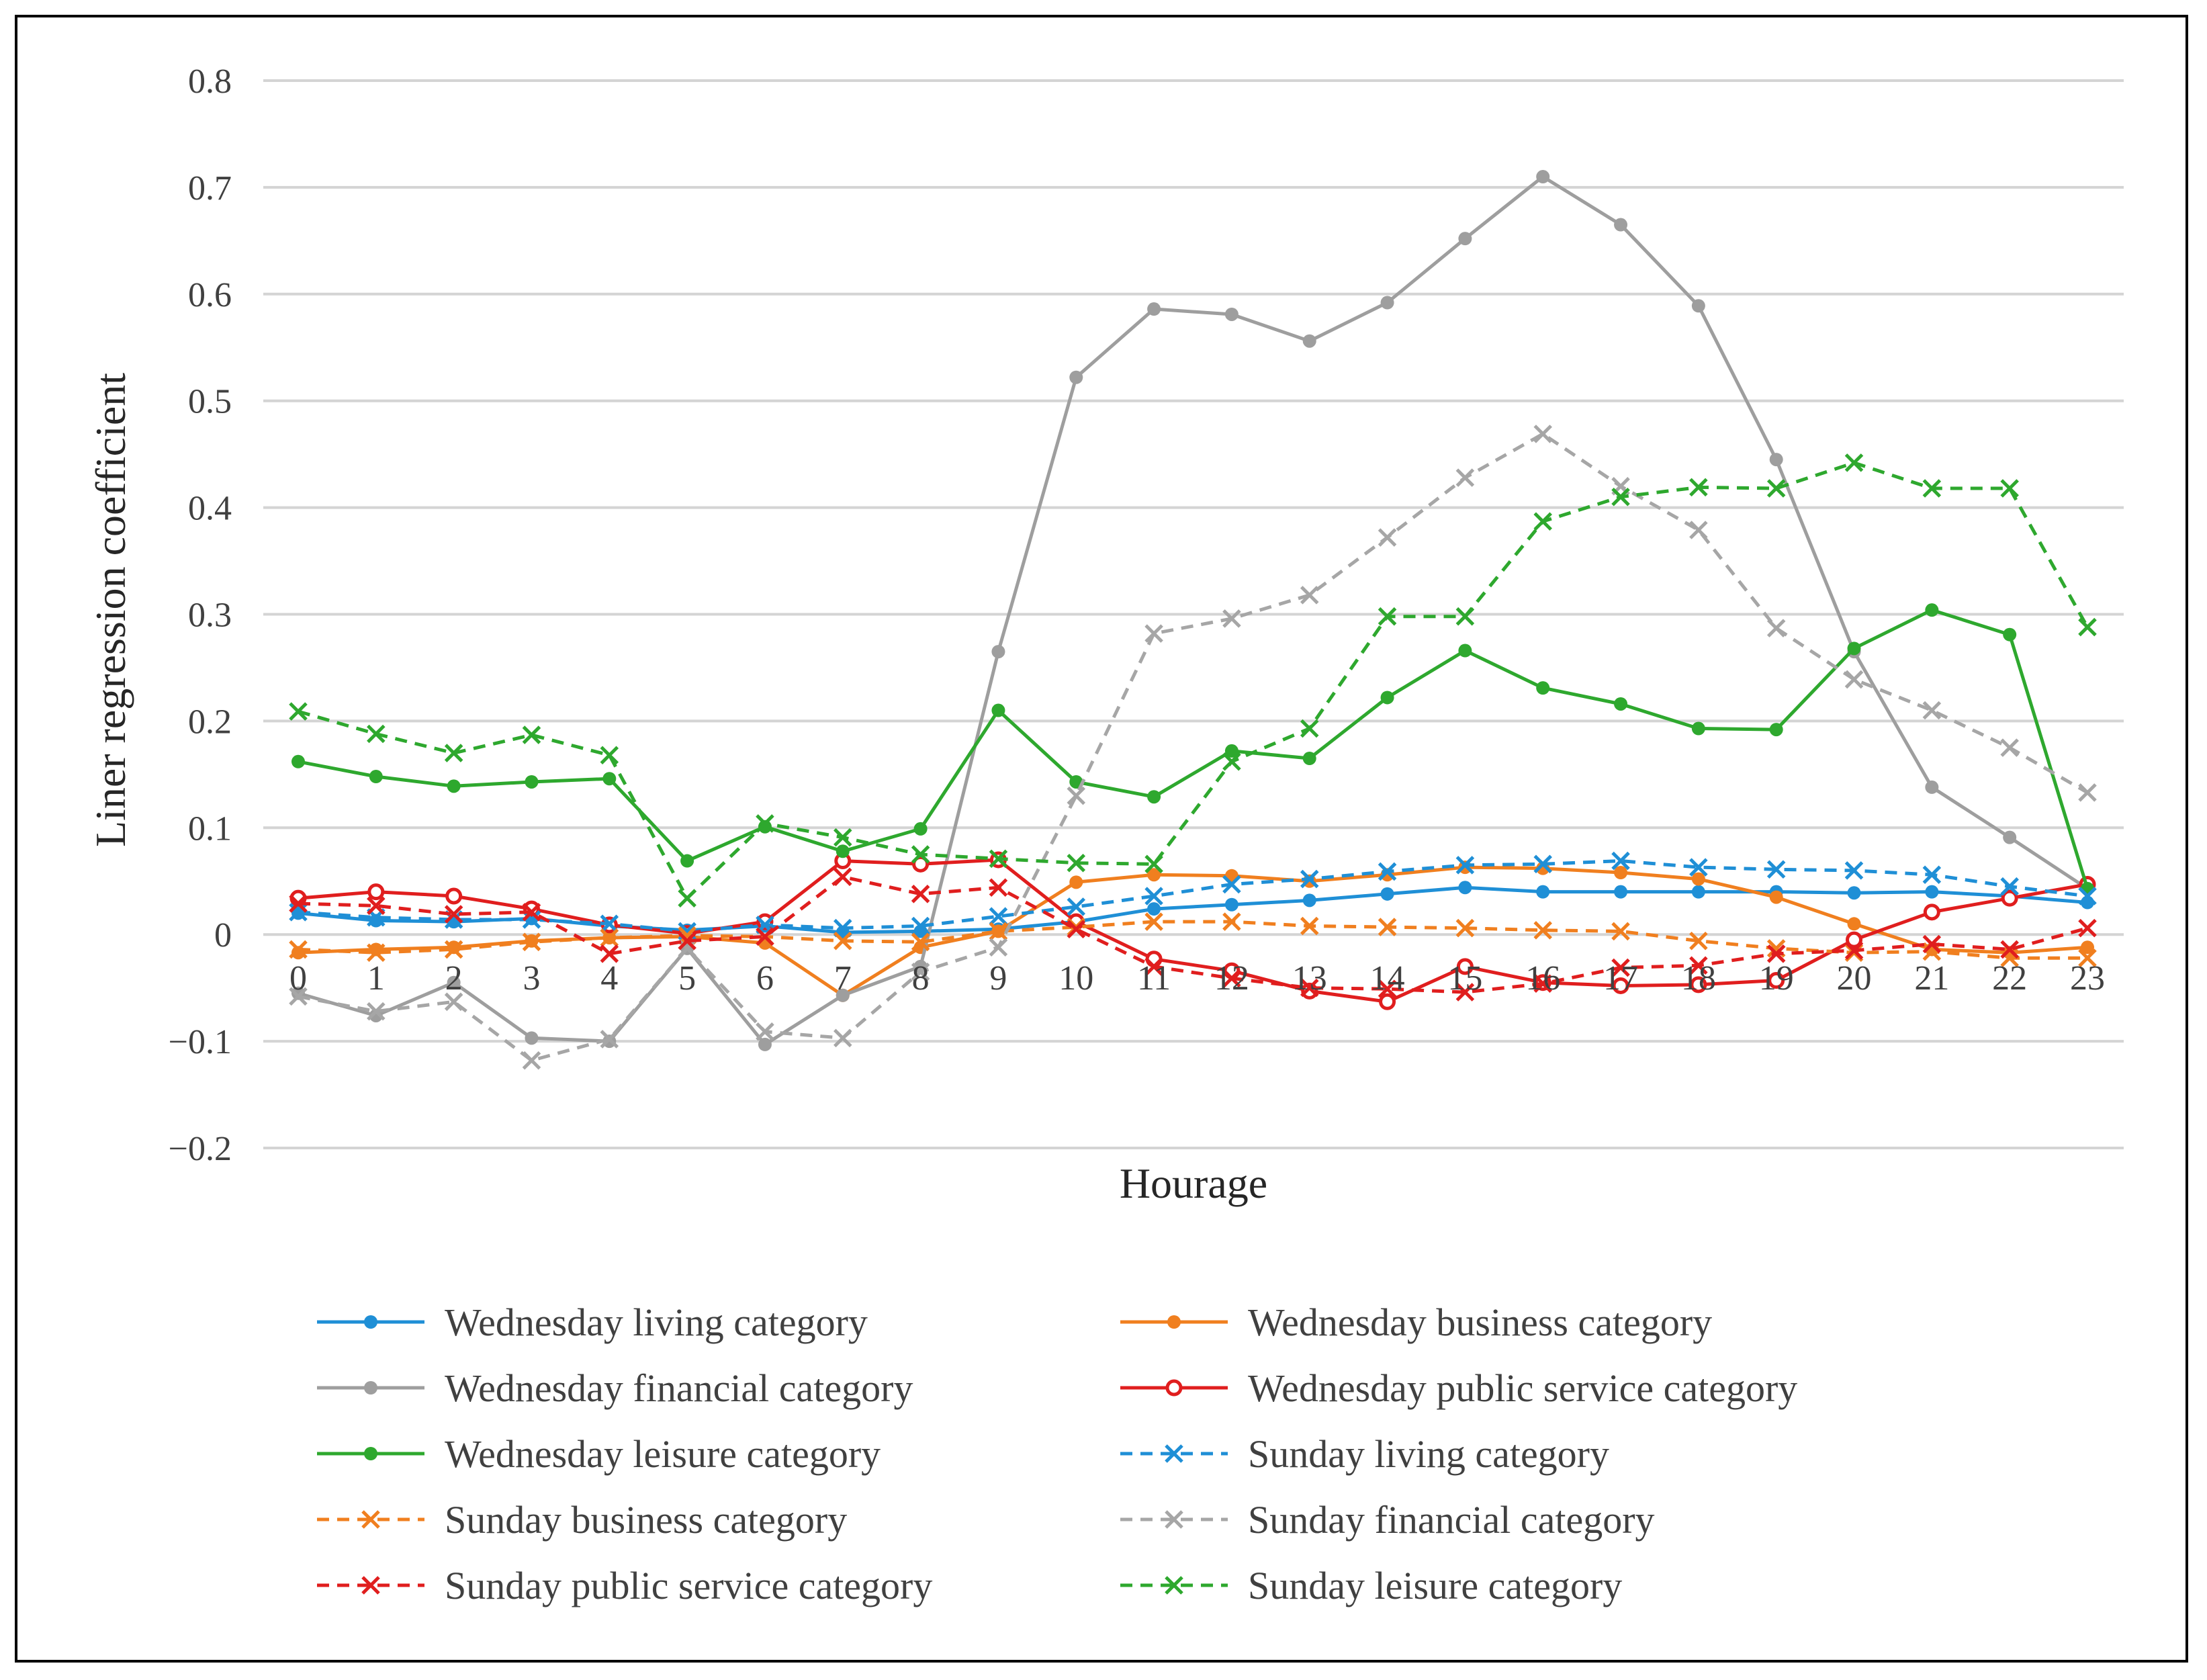  What do you see at coordinates (210, 722) in the screenshot?
I see `y-tick-label: 0.2` at bounding box center [210, 722].